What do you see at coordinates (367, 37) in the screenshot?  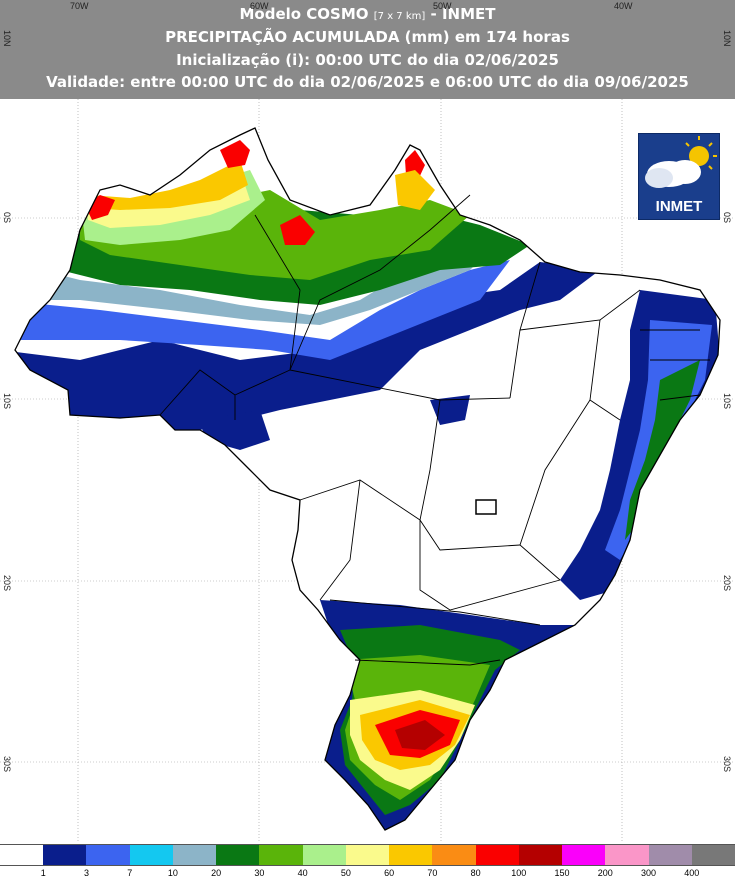 I see `product-title: PRECIPITAÇÃO ACUMULADA (mm) em 174 horas` at bounding box center [367, 37].